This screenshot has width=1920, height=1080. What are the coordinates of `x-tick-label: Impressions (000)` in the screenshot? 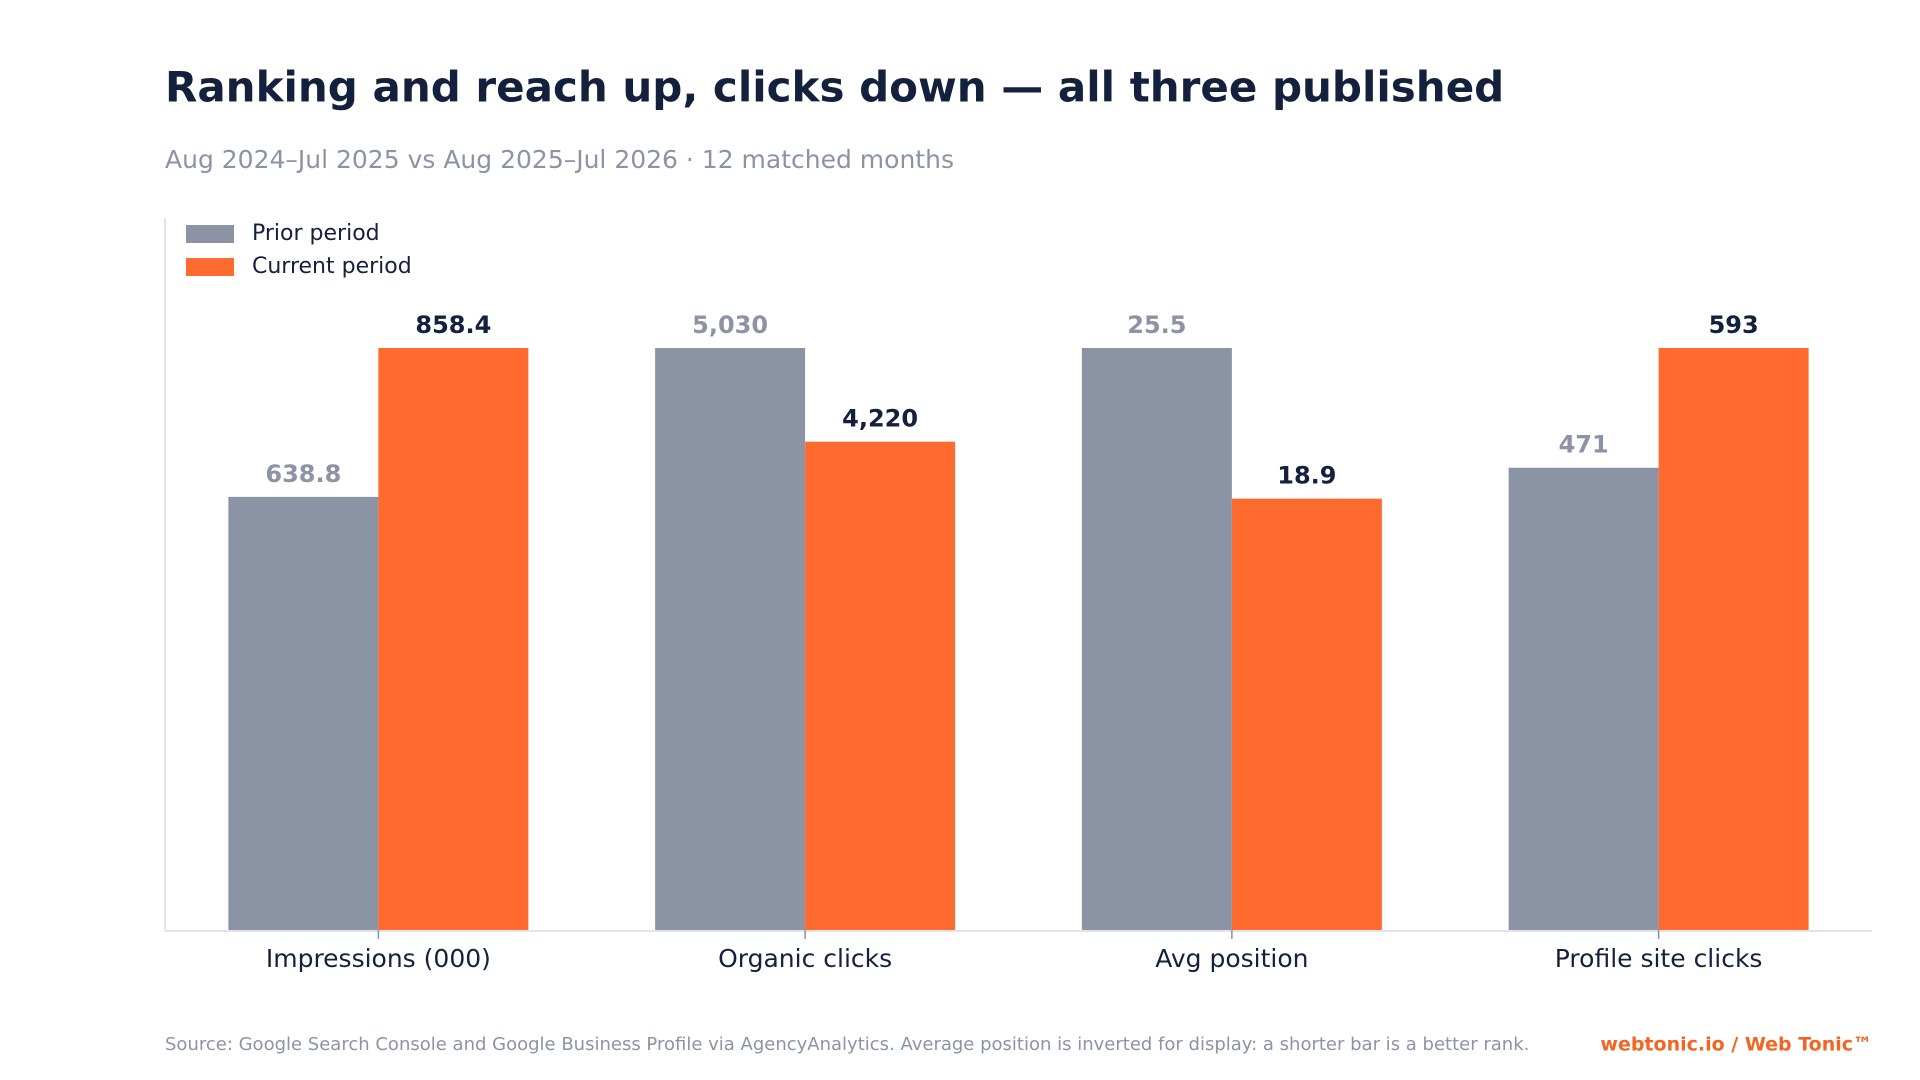 It's located at (378, 958).